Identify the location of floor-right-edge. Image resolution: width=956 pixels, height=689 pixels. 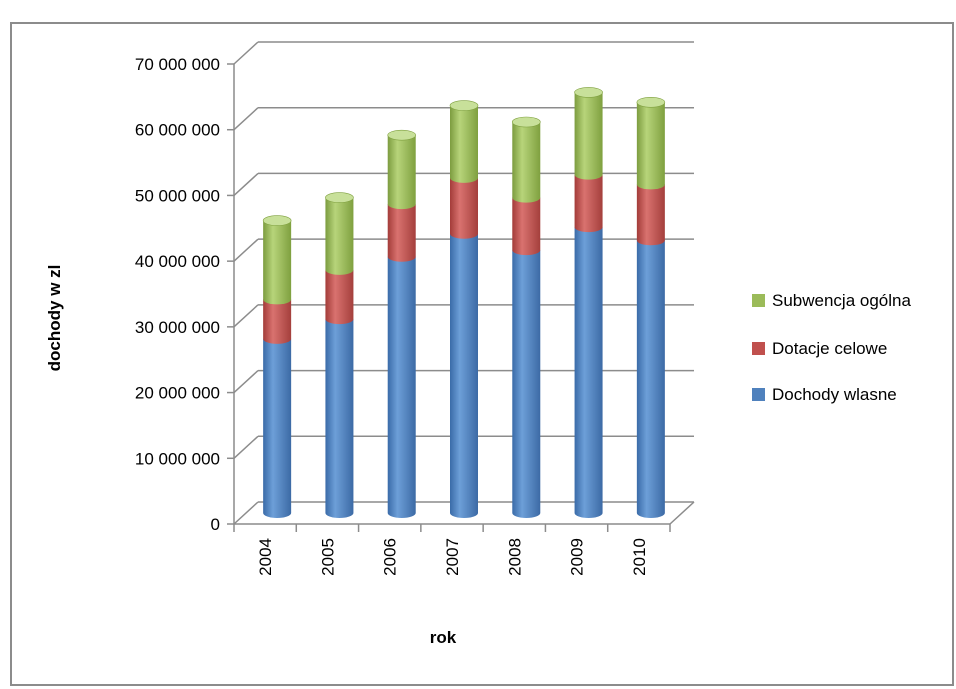
(682, 513).